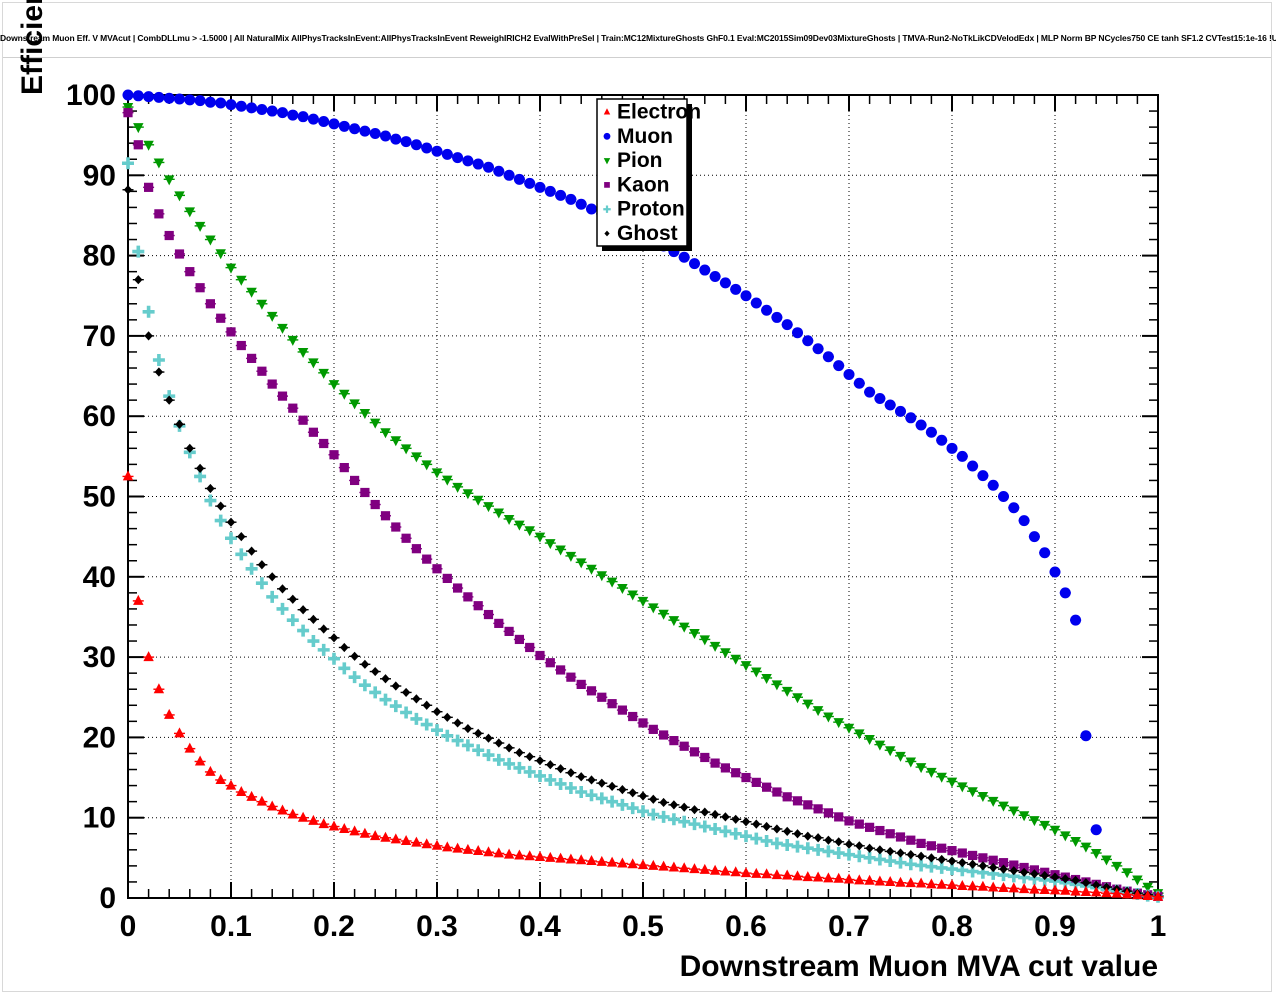 The width and height of the screenshot is (1276, 996). Describe the element at coordinates (652, 112) in the screenshot. I see `legend-item-electron: Electron` at that location.